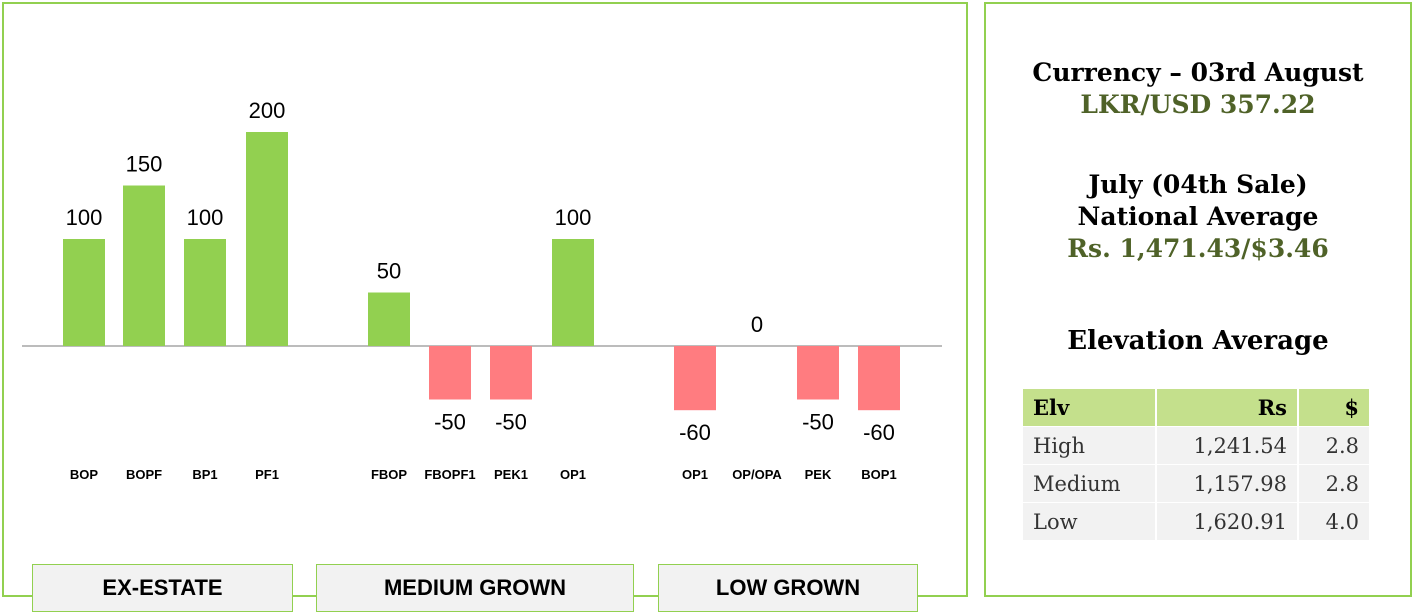 The width and height of the screenshot is (1415, 612). I want to click on table-row: Medium 1,157.98 2.8, so click(1196, 483).